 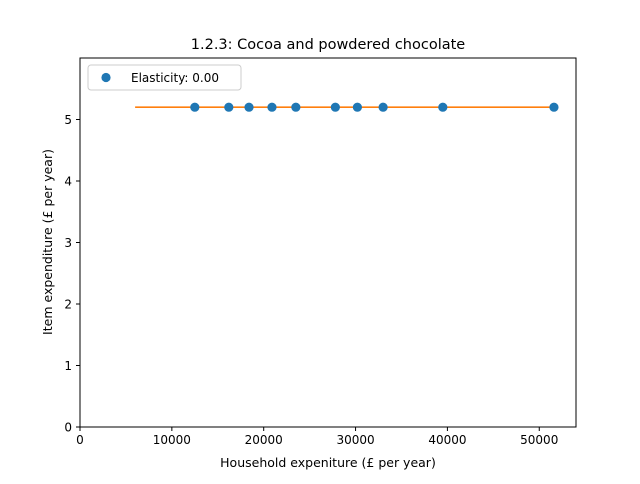 What do you see at coordinates (539, 440) in the screenshot?
I see `x-tick-label: 50000` at bounding box center [539, 440].